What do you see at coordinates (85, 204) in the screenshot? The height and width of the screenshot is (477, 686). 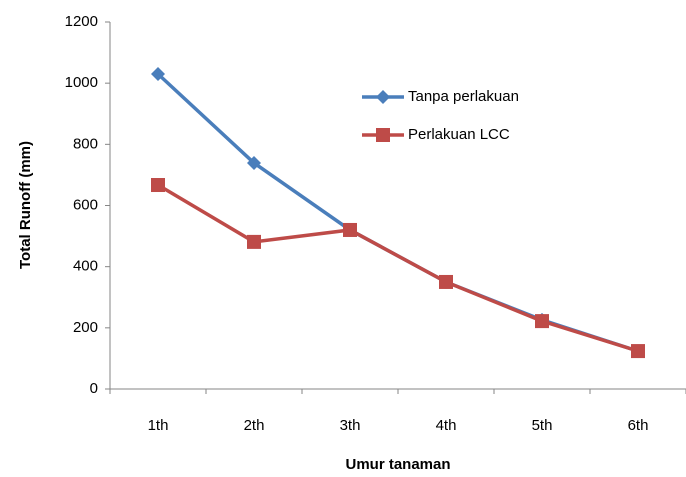 I see `y-tick-label: 600` at bounding box center [85, 204].